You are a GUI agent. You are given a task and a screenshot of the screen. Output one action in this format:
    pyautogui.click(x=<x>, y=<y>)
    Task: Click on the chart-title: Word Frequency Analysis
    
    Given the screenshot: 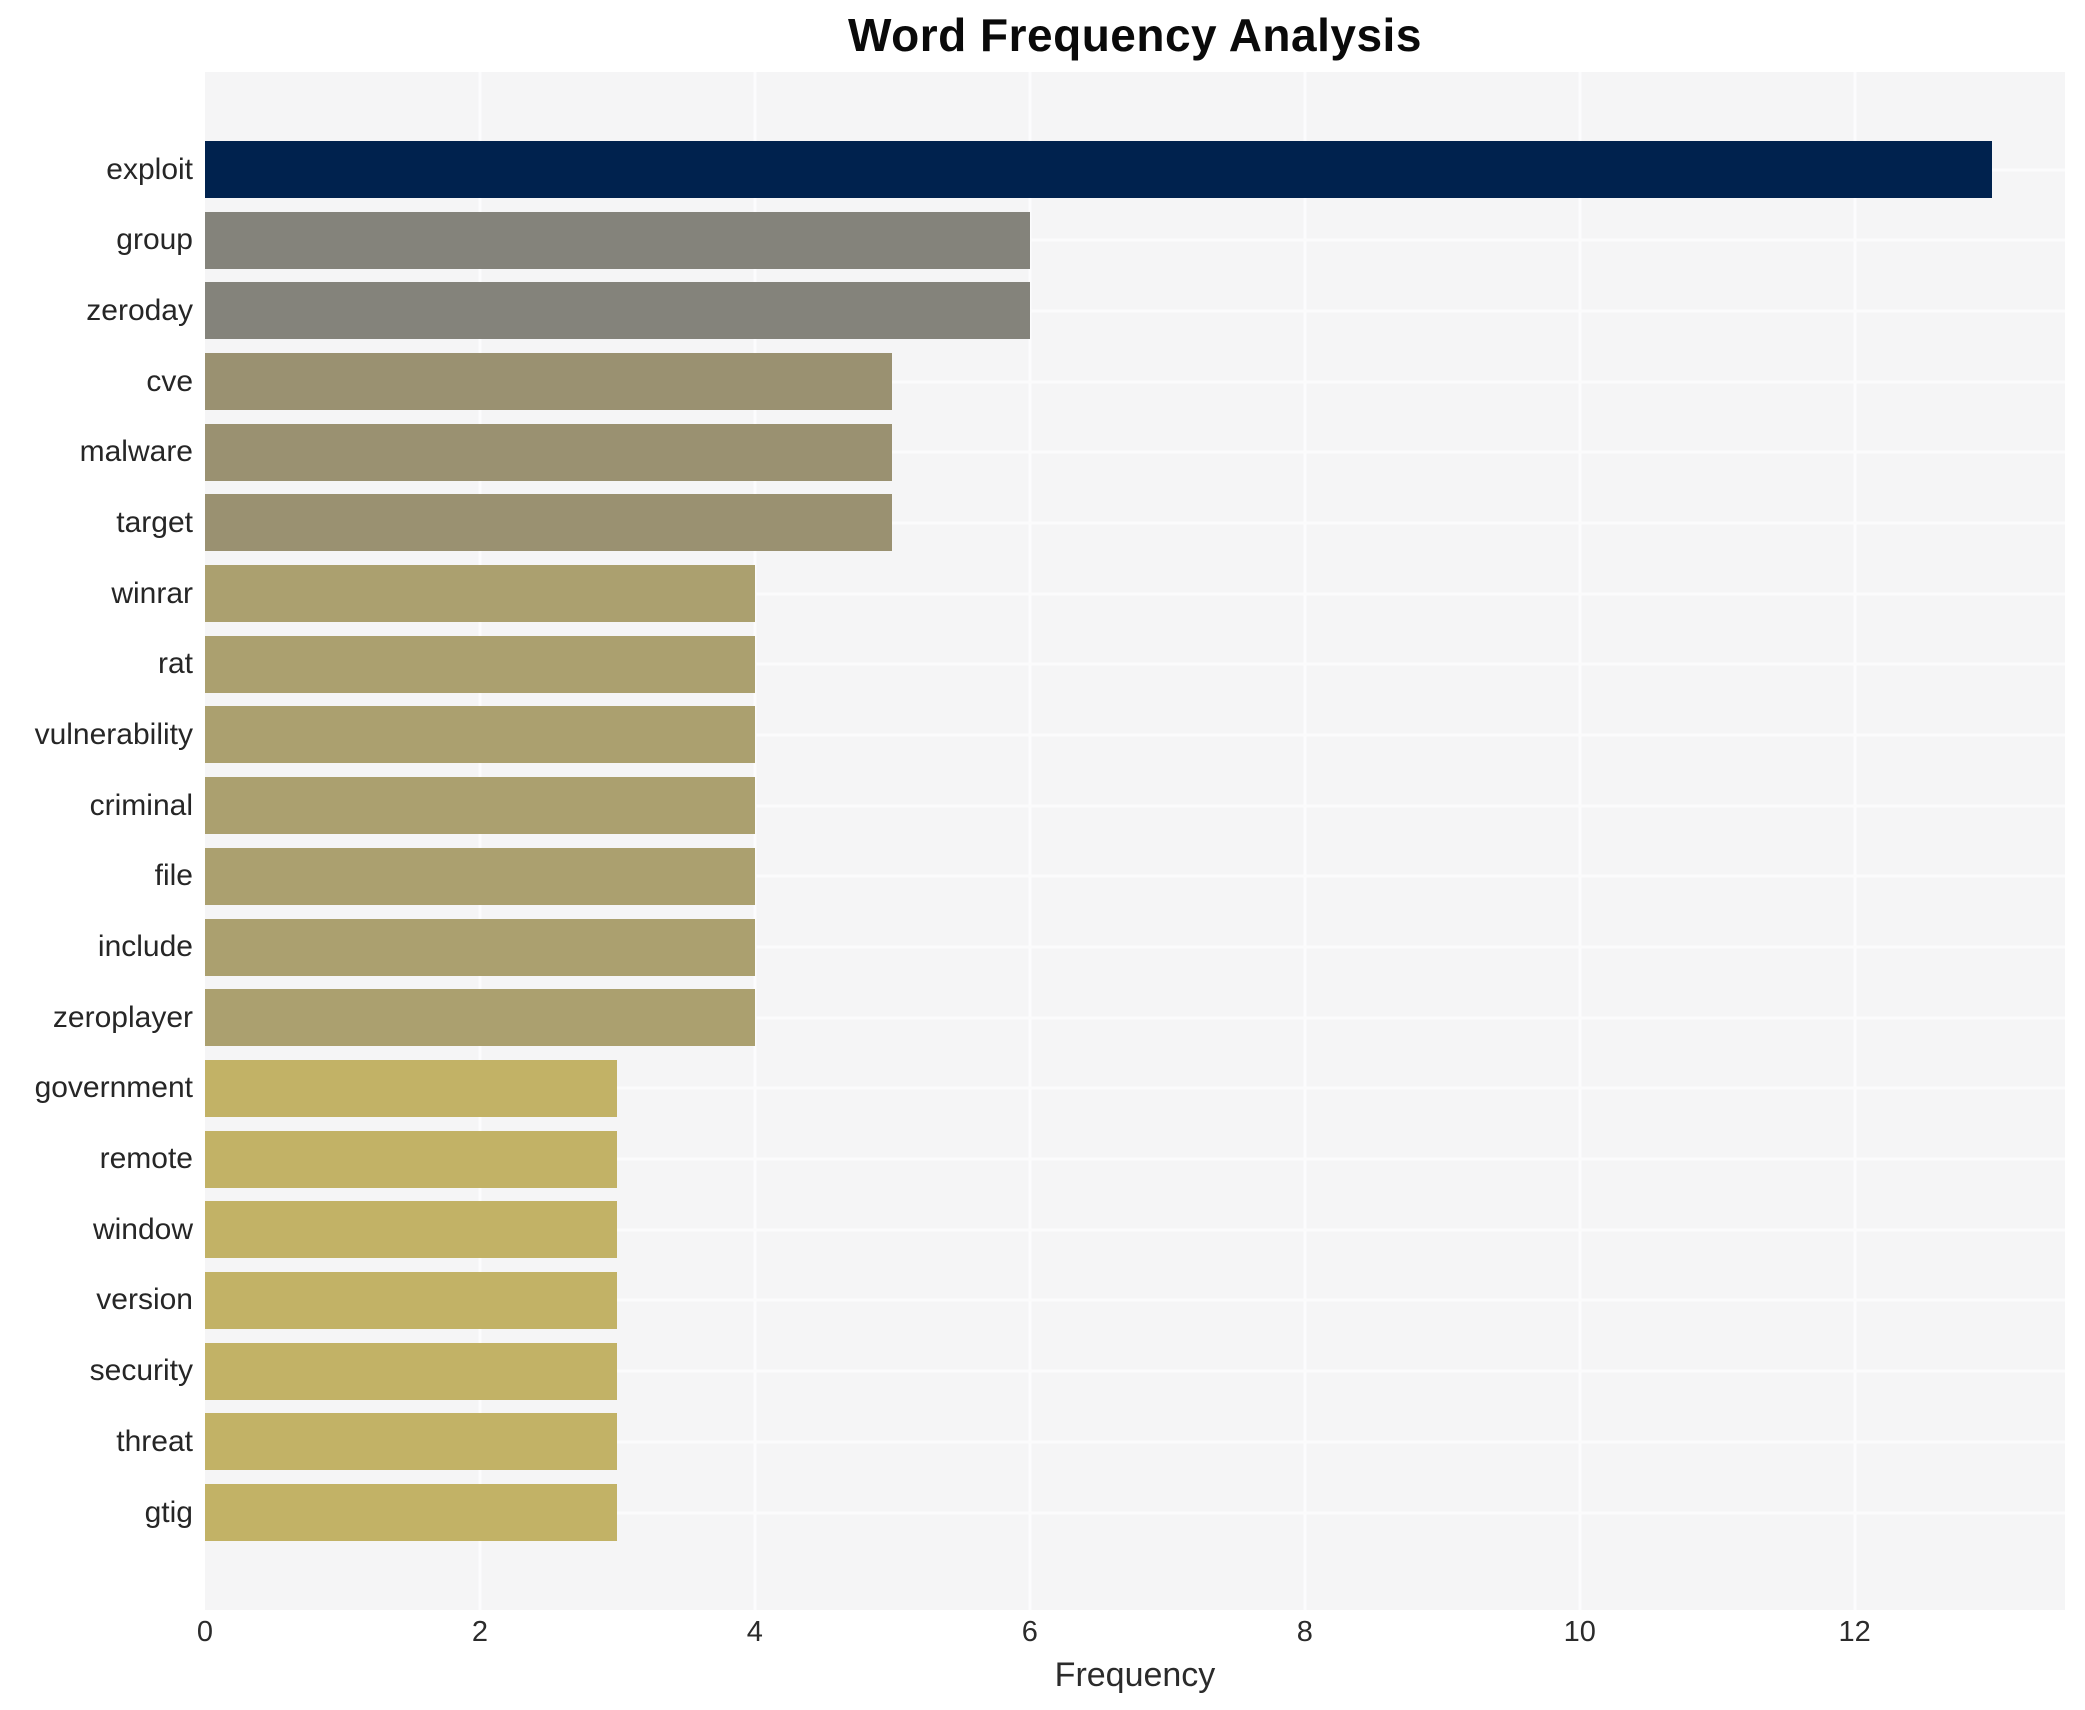 What is the action you would take?
    pyautogui.click(x=1135, y=35)
    